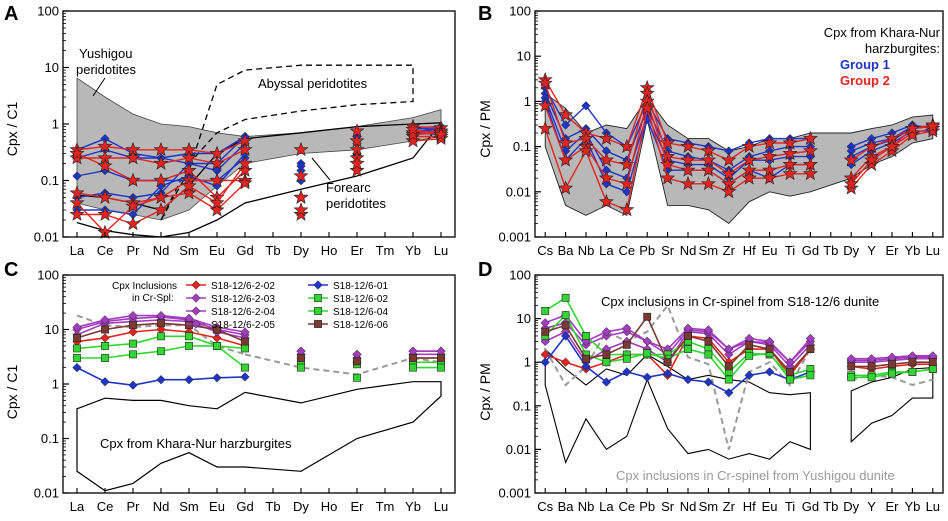 This screenshot has width=948, height=521. I want to click on panel-a-series-7-point-sm, so click(189, 157).